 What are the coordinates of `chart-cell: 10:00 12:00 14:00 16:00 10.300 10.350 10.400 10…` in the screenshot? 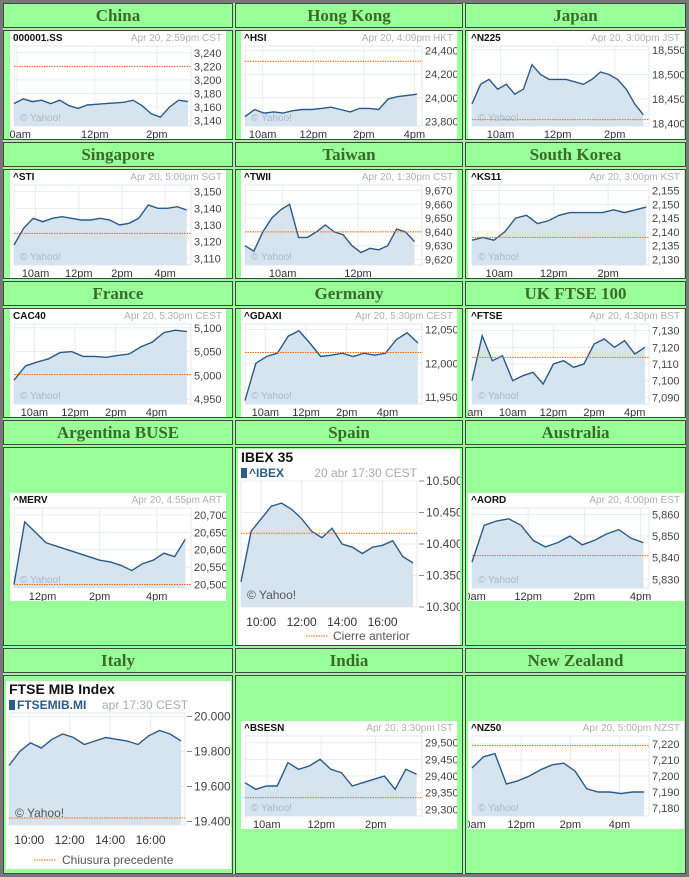 It's located at (349, 546).